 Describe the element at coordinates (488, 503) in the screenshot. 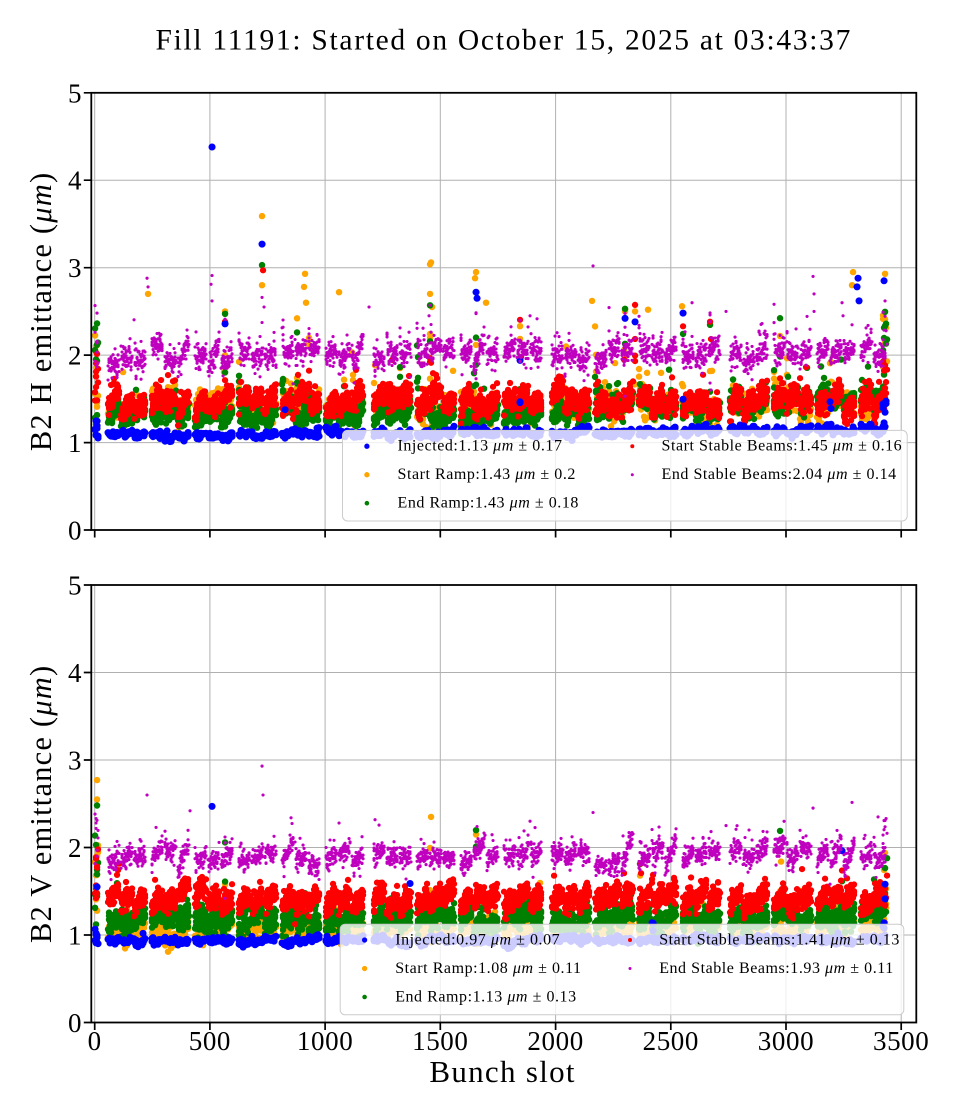

I see `svg-text: End Ramp:1.43 μm ± 0.18` at that location.